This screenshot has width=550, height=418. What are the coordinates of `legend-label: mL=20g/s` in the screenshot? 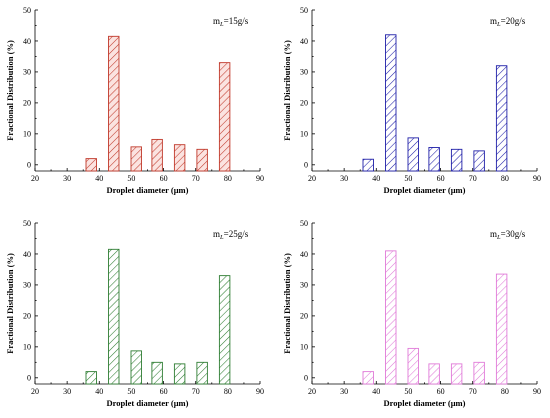 It's located at (508, 22).